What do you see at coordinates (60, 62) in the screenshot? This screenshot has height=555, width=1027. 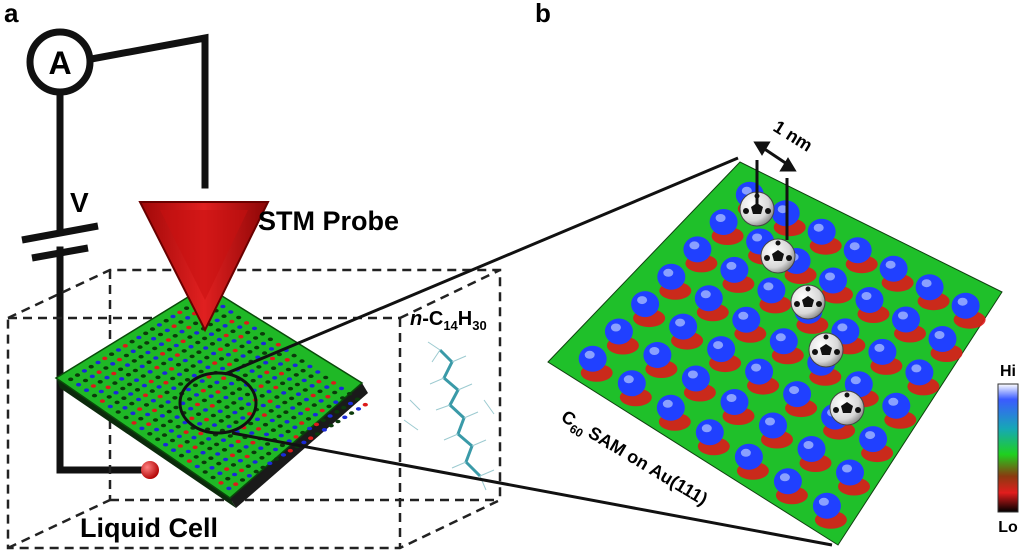 I see `ammeter: A` at bounding box center [60, 62].